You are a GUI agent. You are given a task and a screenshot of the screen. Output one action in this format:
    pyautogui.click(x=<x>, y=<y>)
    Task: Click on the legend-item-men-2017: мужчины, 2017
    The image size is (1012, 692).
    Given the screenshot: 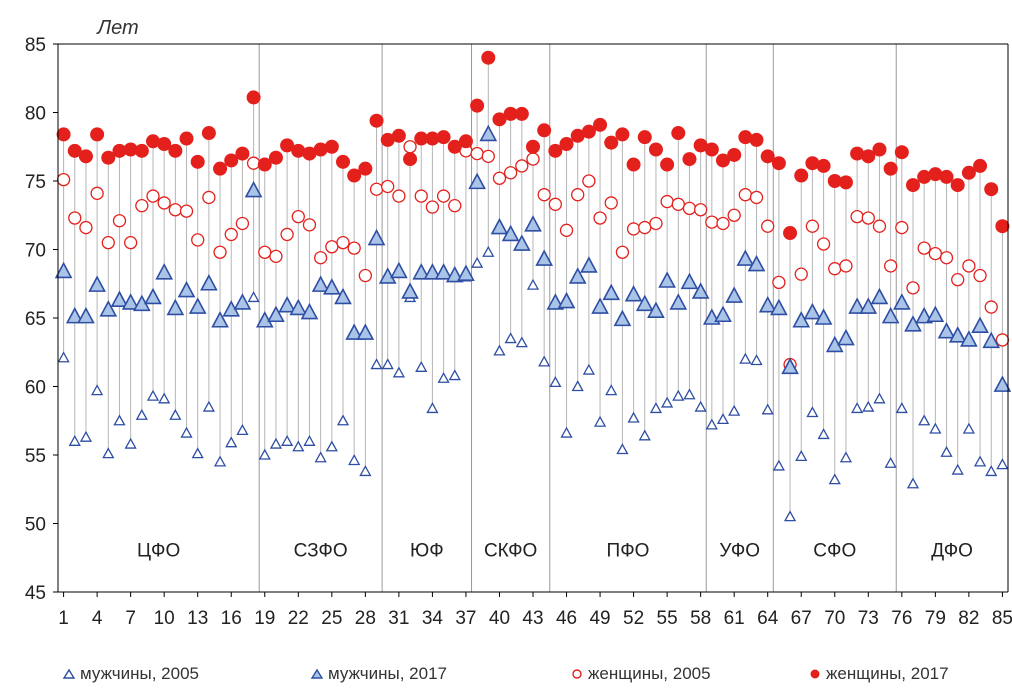 What is the action you would take?
    pyautogui.click(x=378, y=674)
    